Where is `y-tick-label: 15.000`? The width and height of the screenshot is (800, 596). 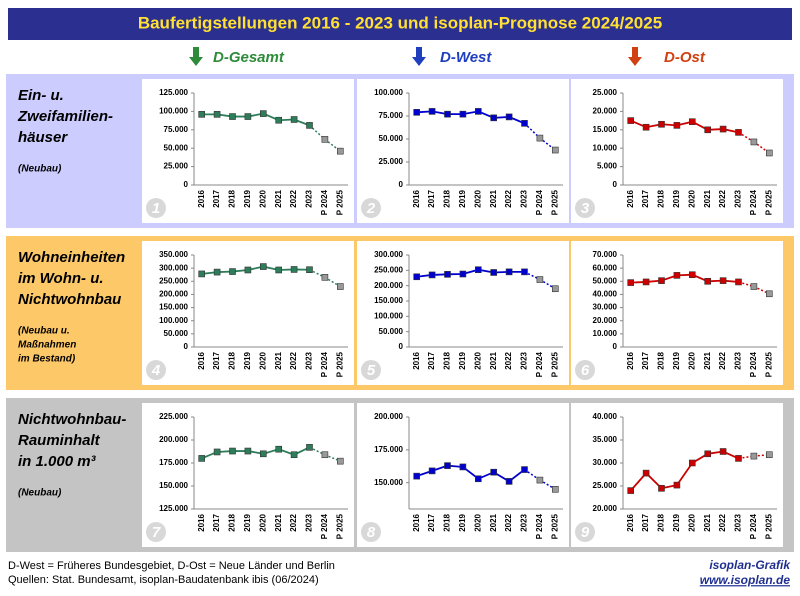
y-tick-label: 15.000 is located at coordinates (605, 129).